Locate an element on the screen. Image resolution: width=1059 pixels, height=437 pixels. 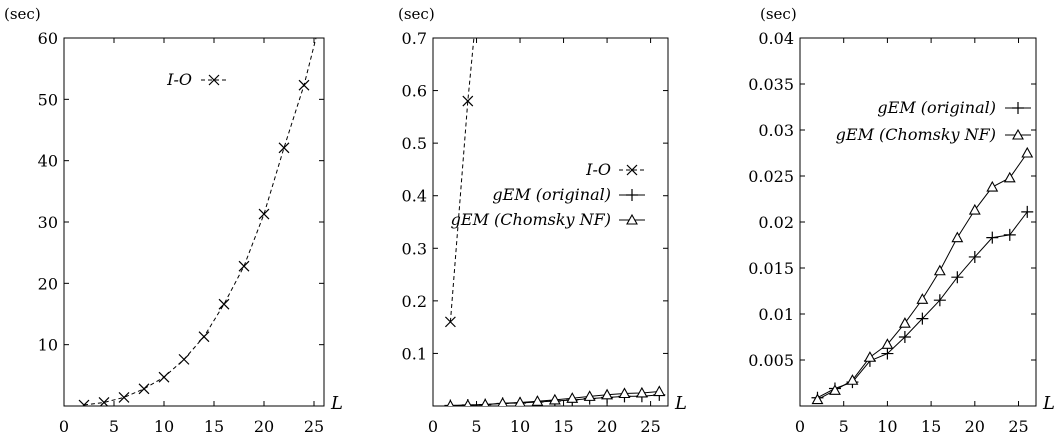
series-x is located at coordinates (459, 183).